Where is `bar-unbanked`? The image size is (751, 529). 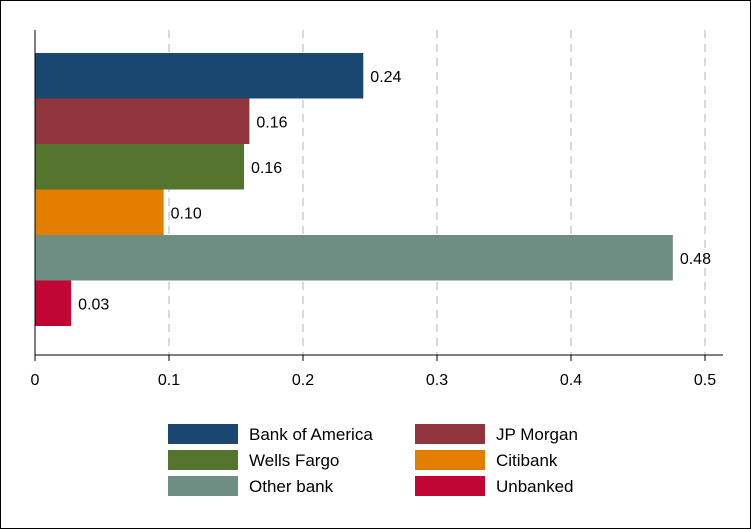
bar-unbanked is located at coordinates (53, 303).